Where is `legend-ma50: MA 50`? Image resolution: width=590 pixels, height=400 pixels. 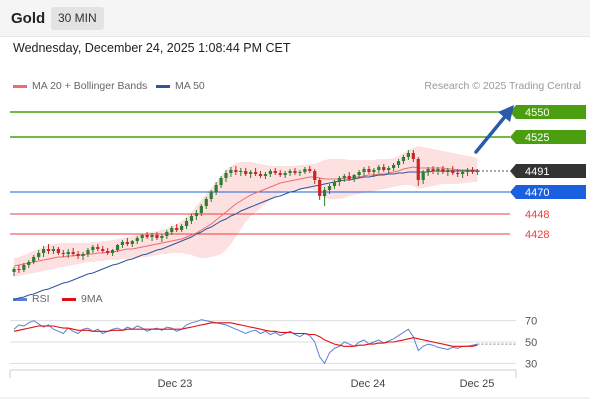
legend-ma50: MA 50 is located at coordinates (180, 86).